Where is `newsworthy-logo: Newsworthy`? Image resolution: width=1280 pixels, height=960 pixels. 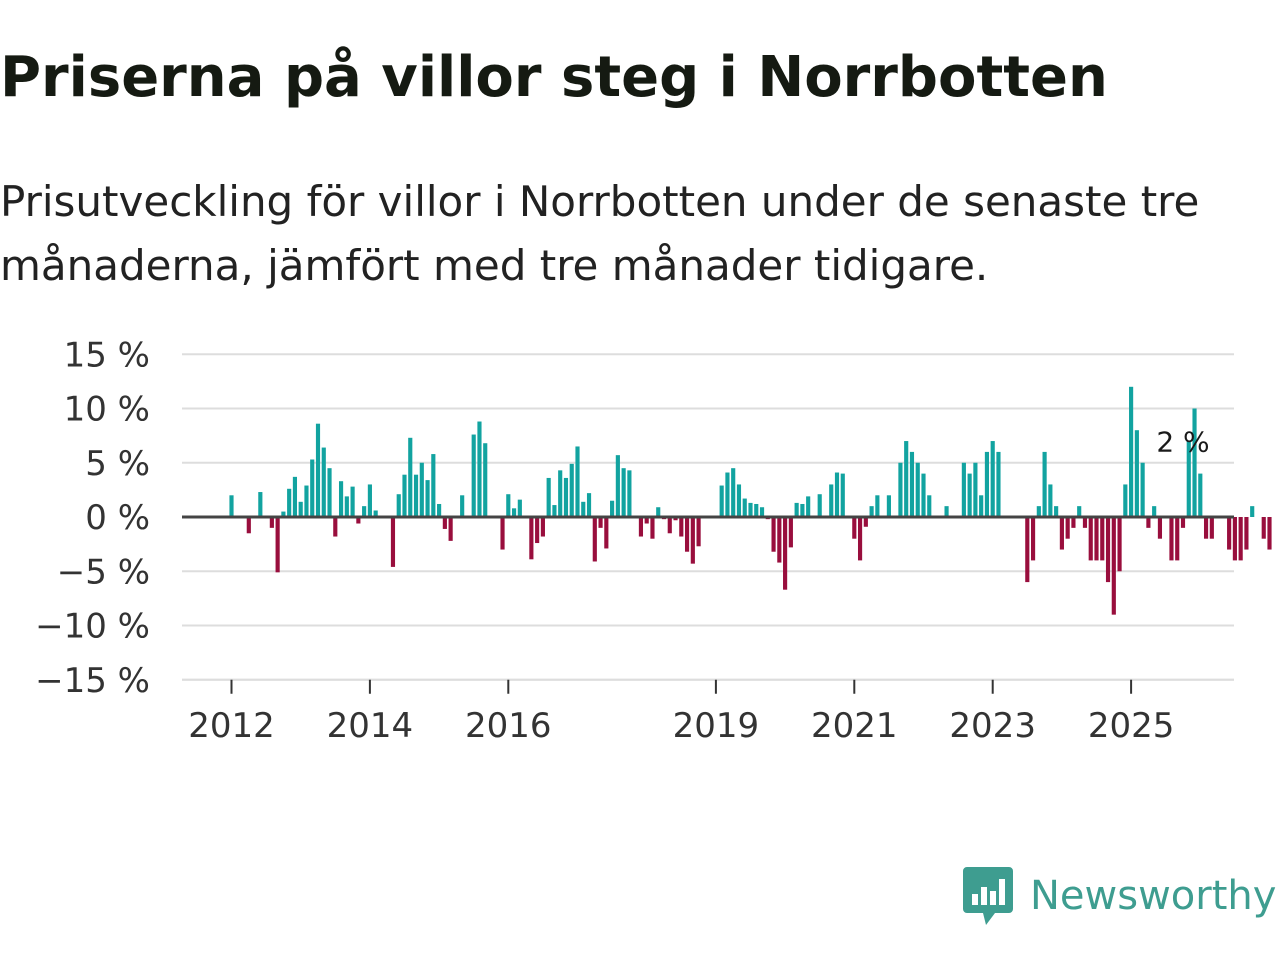 newsworthy-logo: Newsworthy is located at coordinates (1119, 896).